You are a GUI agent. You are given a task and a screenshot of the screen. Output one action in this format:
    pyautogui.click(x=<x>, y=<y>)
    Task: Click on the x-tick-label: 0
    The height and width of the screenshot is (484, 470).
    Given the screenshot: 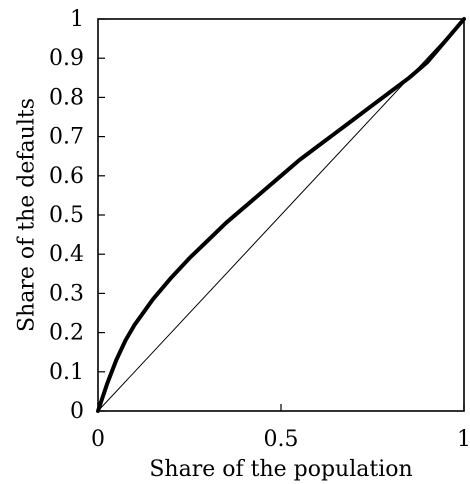 What is the action you would take?
    pyautogui.click(x=98, y=439)
    